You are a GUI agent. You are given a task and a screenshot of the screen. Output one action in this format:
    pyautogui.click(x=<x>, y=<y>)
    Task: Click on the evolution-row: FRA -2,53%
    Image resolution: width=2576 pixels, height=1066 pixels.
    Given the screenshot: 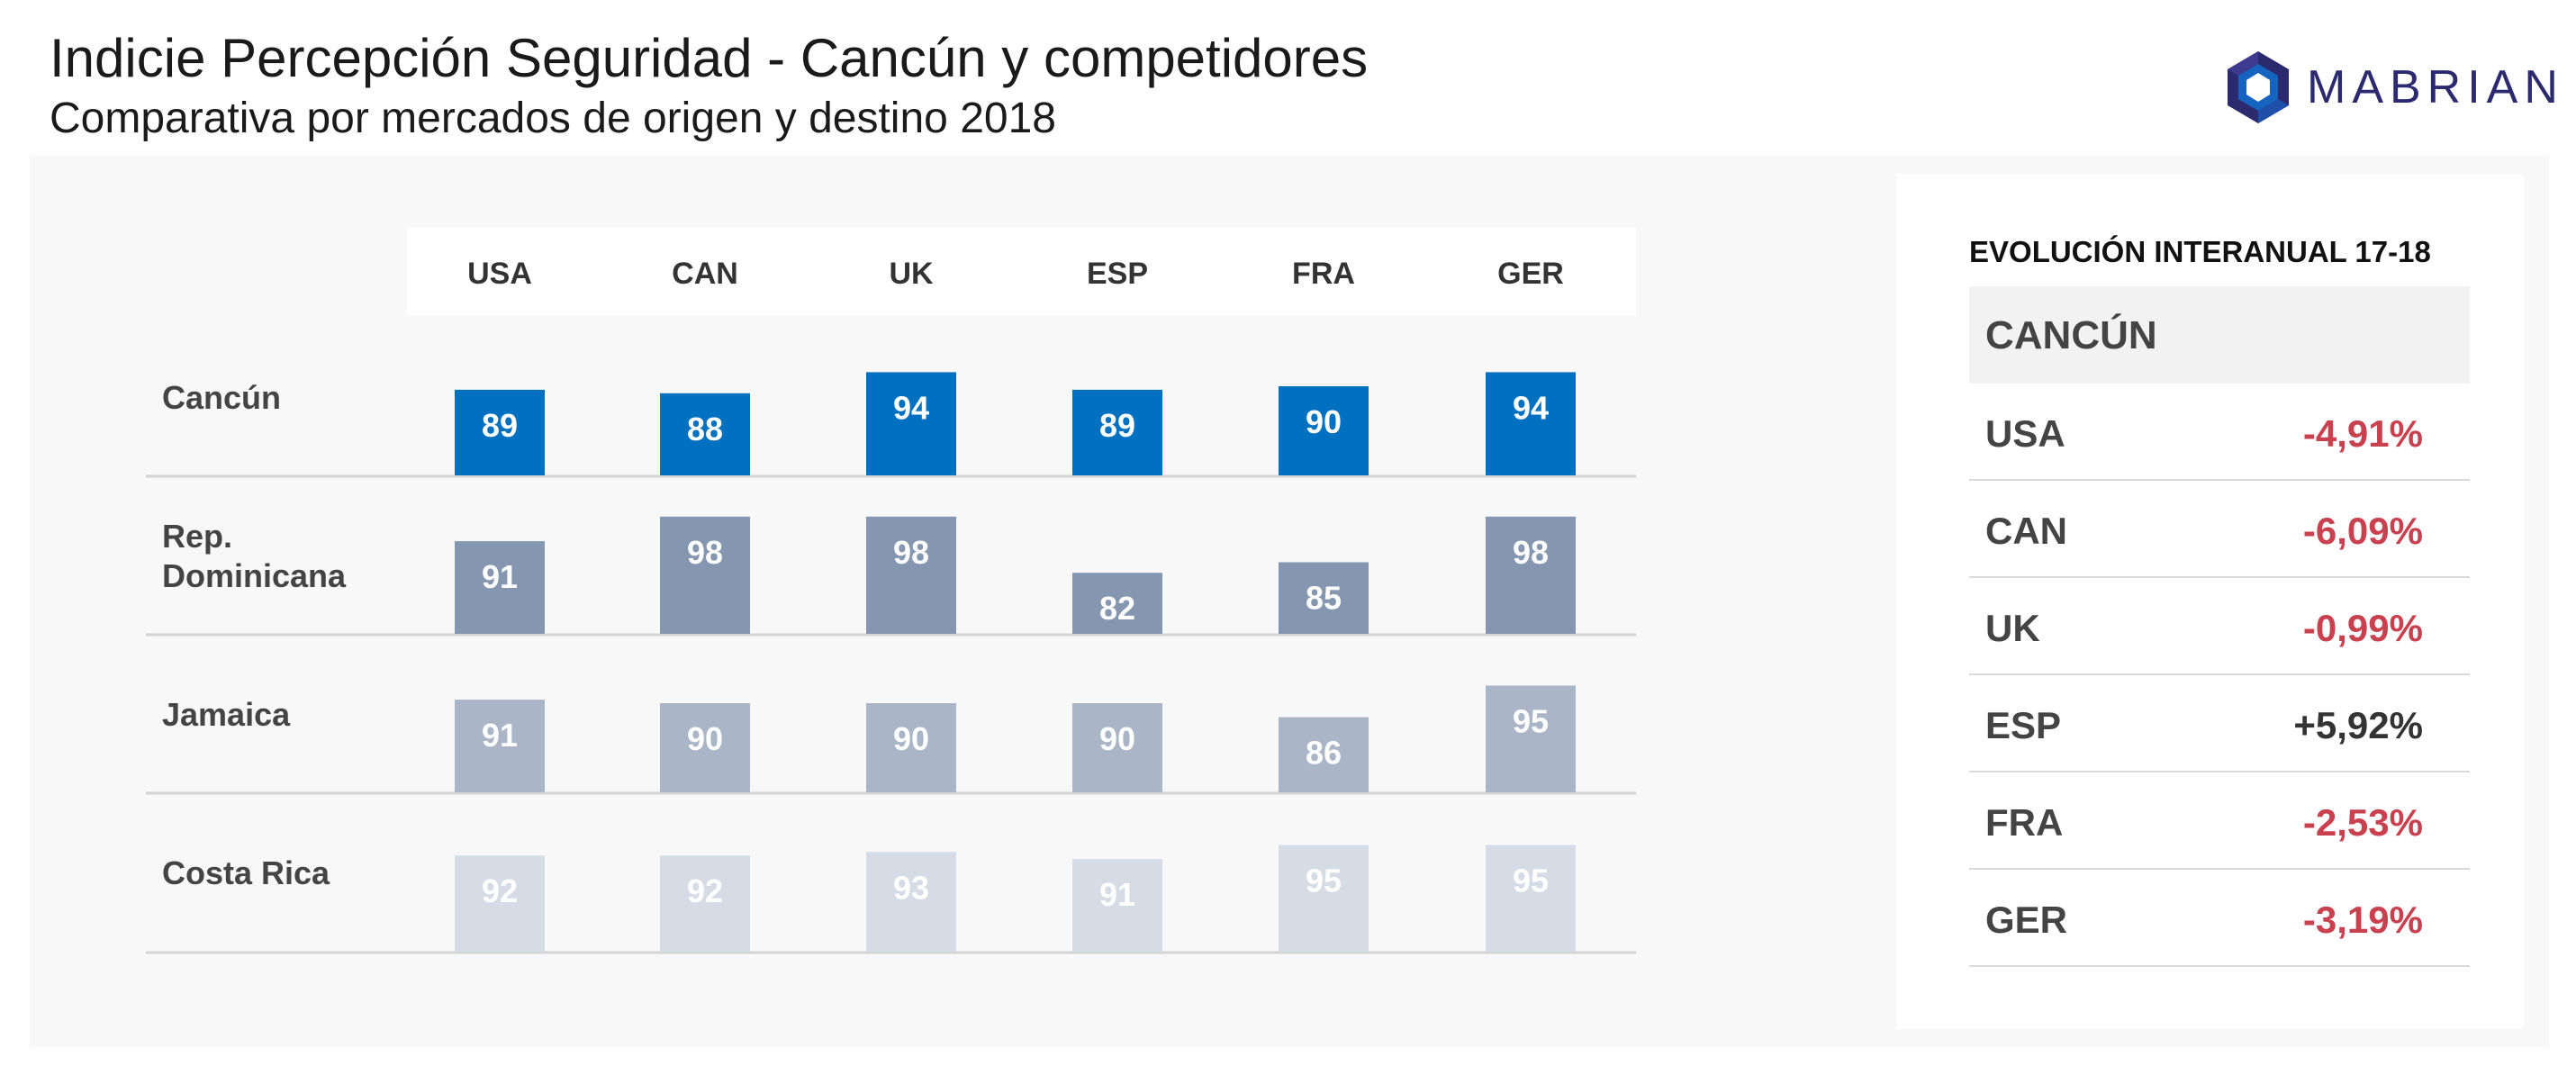 What is the action you would take?
    pyautogui.click(x=2219, y=821)
    